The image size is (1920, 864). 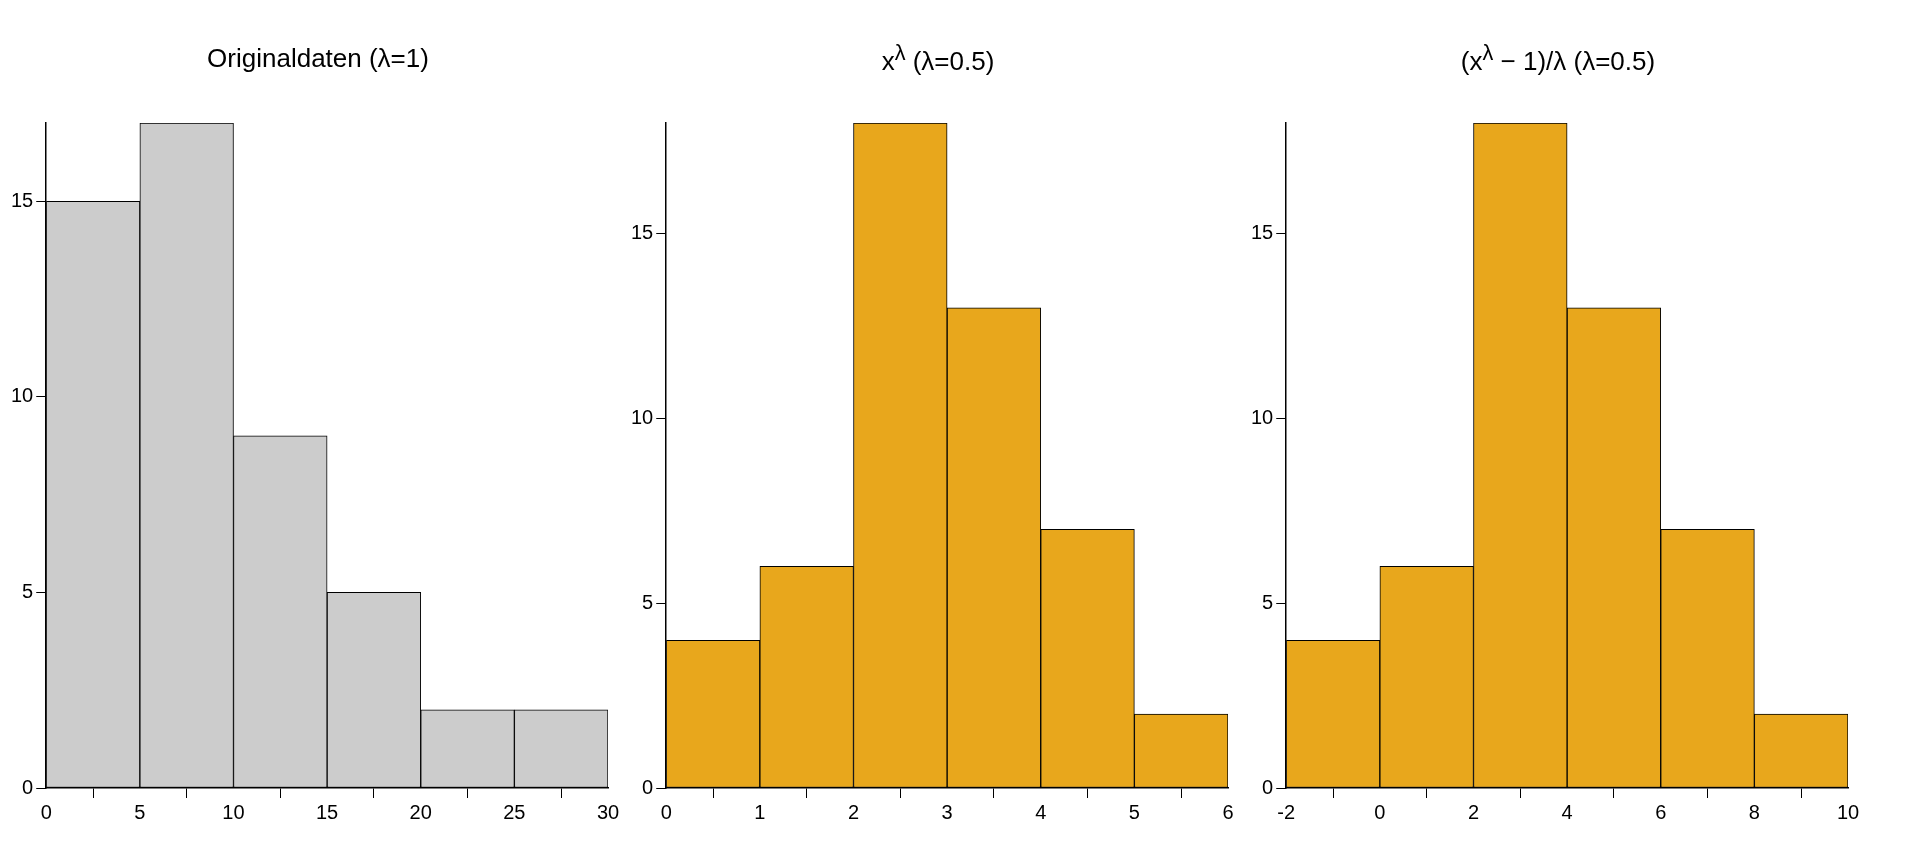 I want to click on x-tick-label: 1, so click(x=760, y=811).